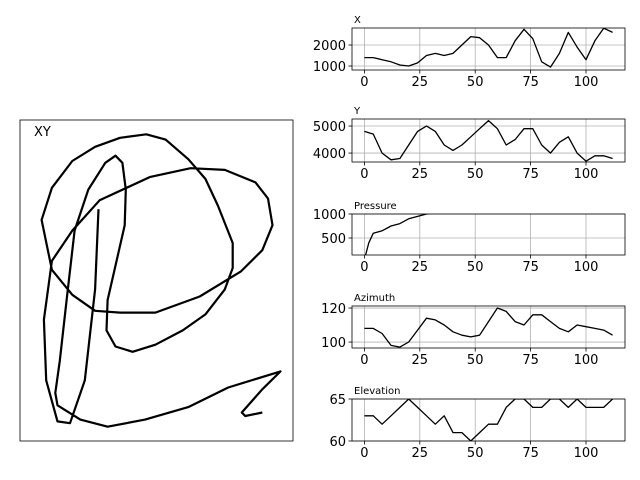  I want to click on y-tick-label: 500, so click(333, 239).